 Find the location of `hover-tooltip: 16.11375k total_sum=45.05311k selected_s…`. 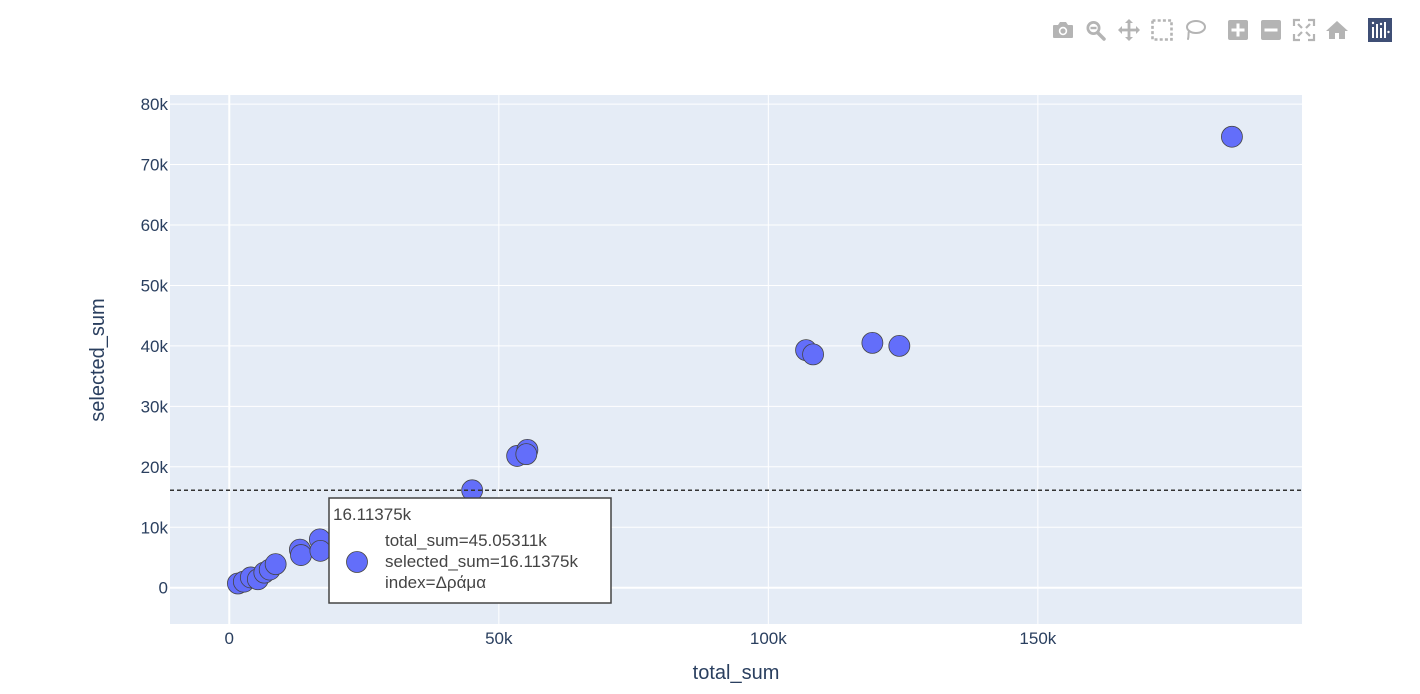

hover-tooltip: 16.11375k total_sum=45.05311k selected_s… is located at coordinates (470, 550).